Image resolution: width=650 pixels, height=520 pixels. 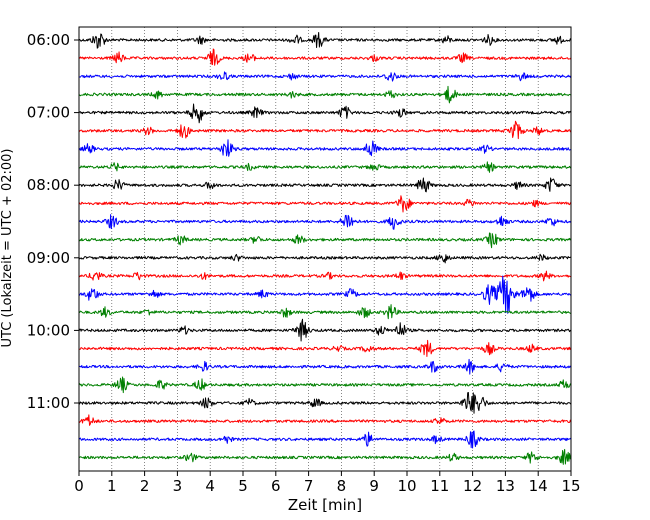 What do you see at coordinates (48, 113) in the screenshot?
I see `y-tick-label: 07:00` at bounding box center [48, 113].